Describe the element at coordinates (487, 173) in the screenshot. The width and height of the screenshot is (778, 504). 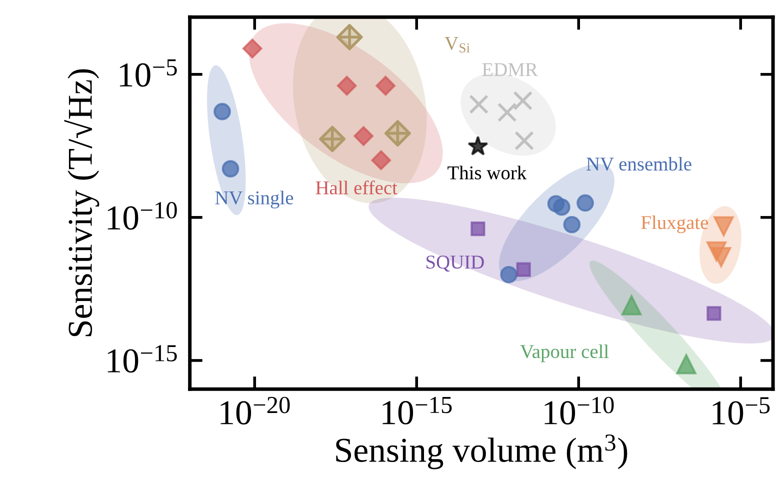
I see `series-label: This work` at that location.